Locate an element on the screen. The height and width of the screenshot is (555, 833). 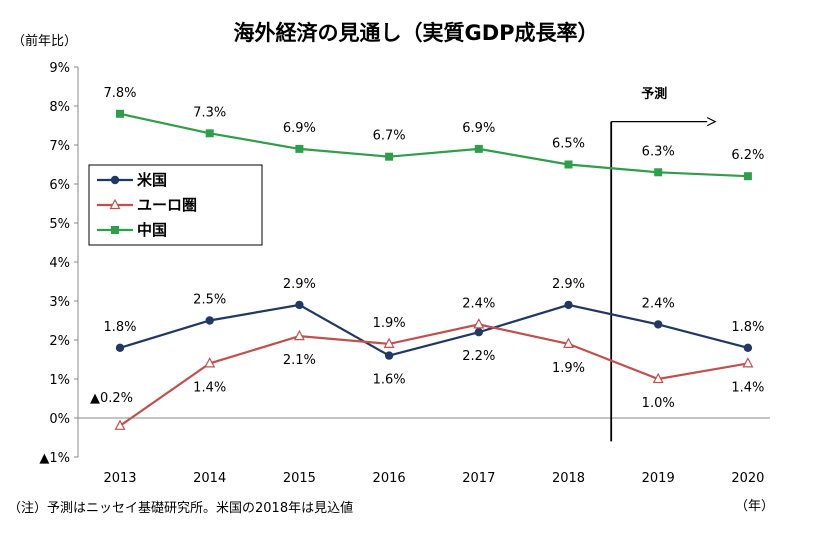
y-axis: ▲1% 0% 1% 2% 3% 4% 5% 6% 7% 8% 9% is located at coordinates (59, 263).